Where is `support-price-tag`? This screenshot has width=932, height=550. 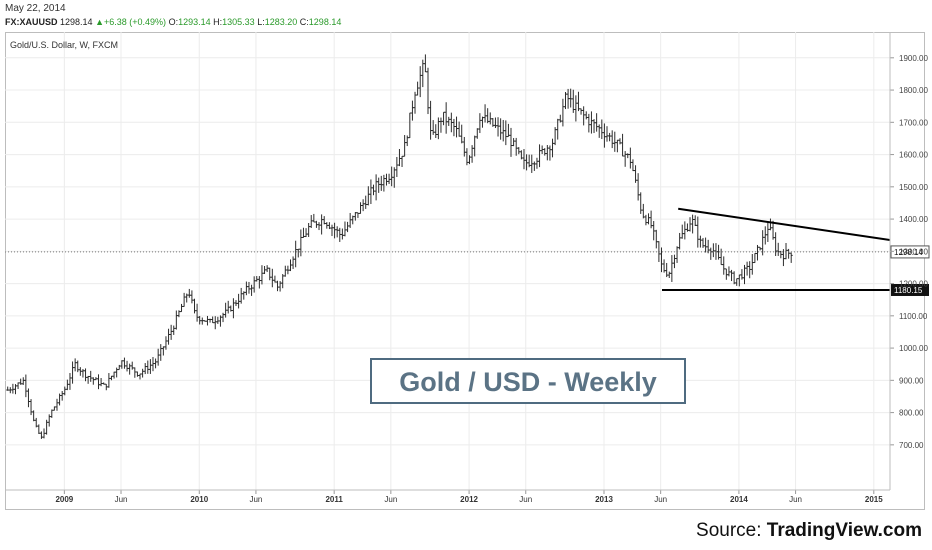 support-price-tag is located at coordinates (910, 289).